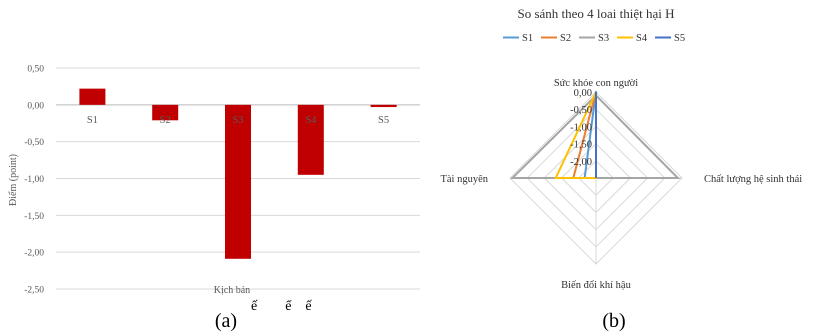 This screenshot has height=335, width=814. What do you see at coordinates (13, 180) in the screenshot?
I see `bar-y-axis-label: Điểm (point)` at bounding box center [13, 180].